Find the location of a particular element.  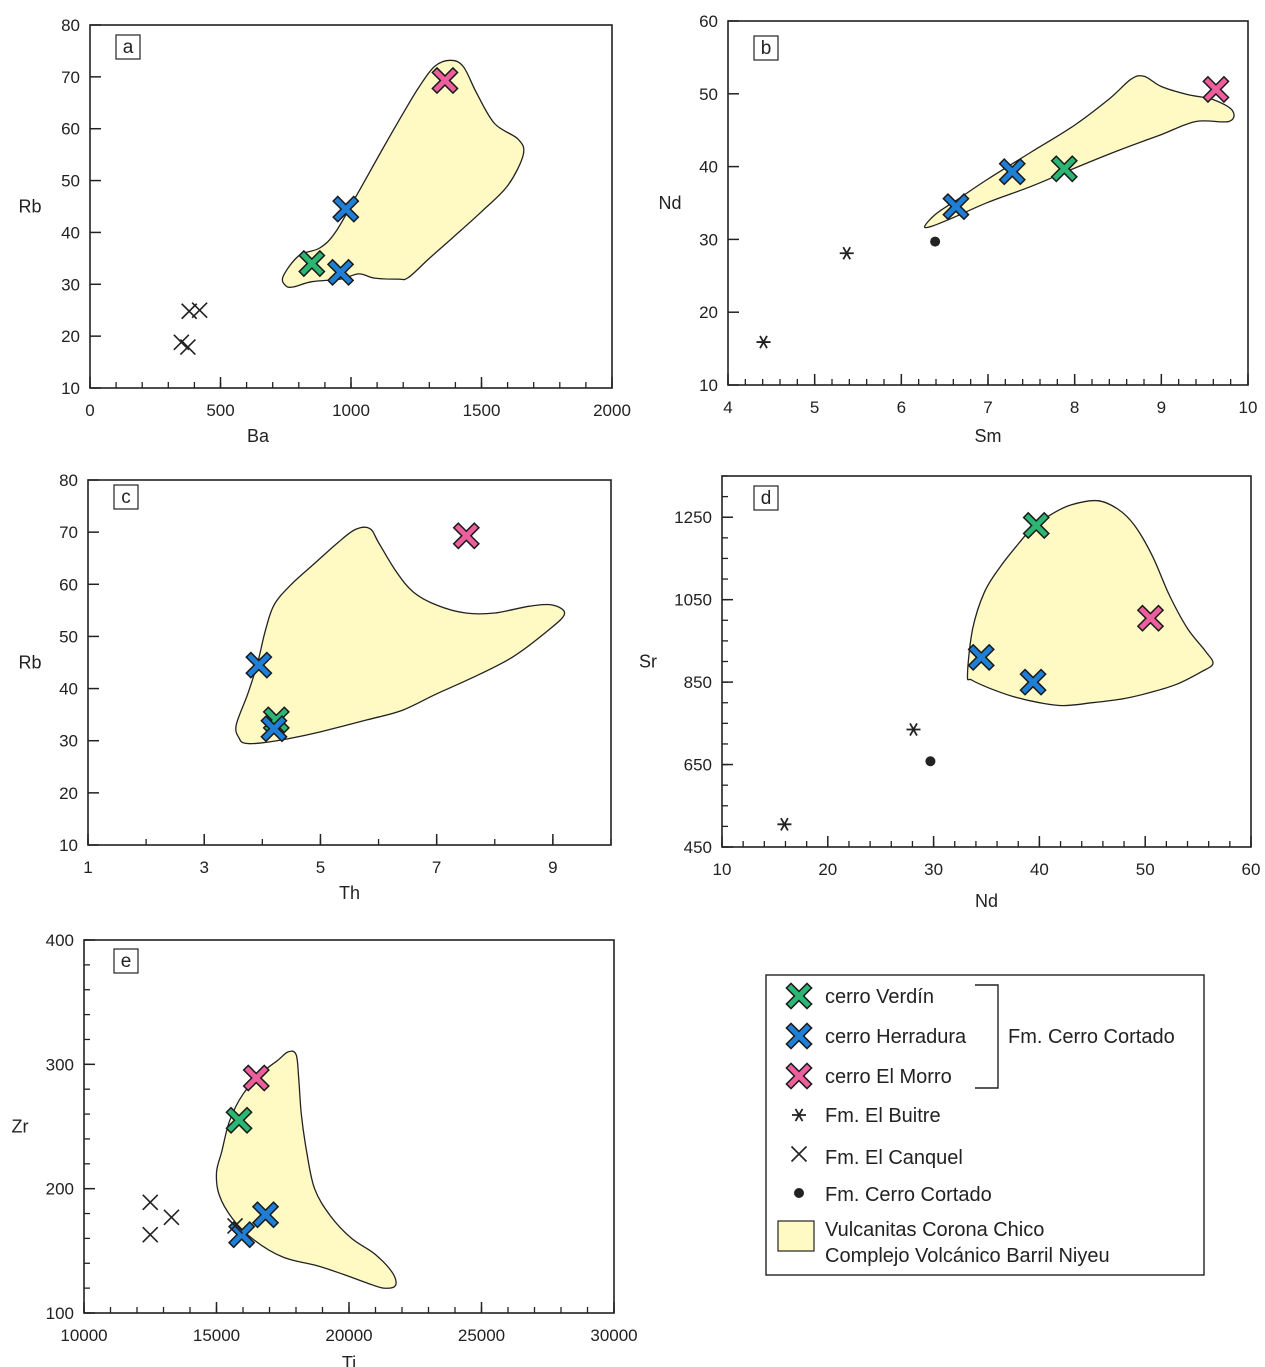

panel-c-y-tick-label: 10 is located at coordinates (68, 845).